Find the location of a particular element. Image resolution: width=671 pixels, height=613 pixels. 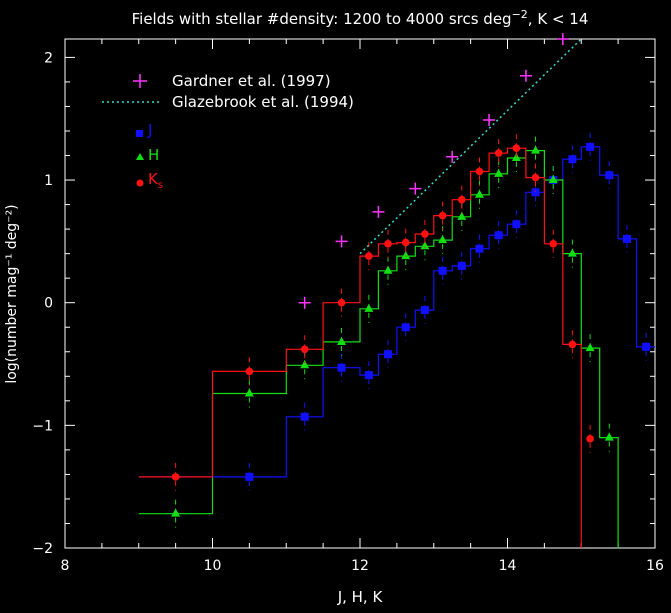

y-tick-label: −1 is located at coordinates (42, 426).